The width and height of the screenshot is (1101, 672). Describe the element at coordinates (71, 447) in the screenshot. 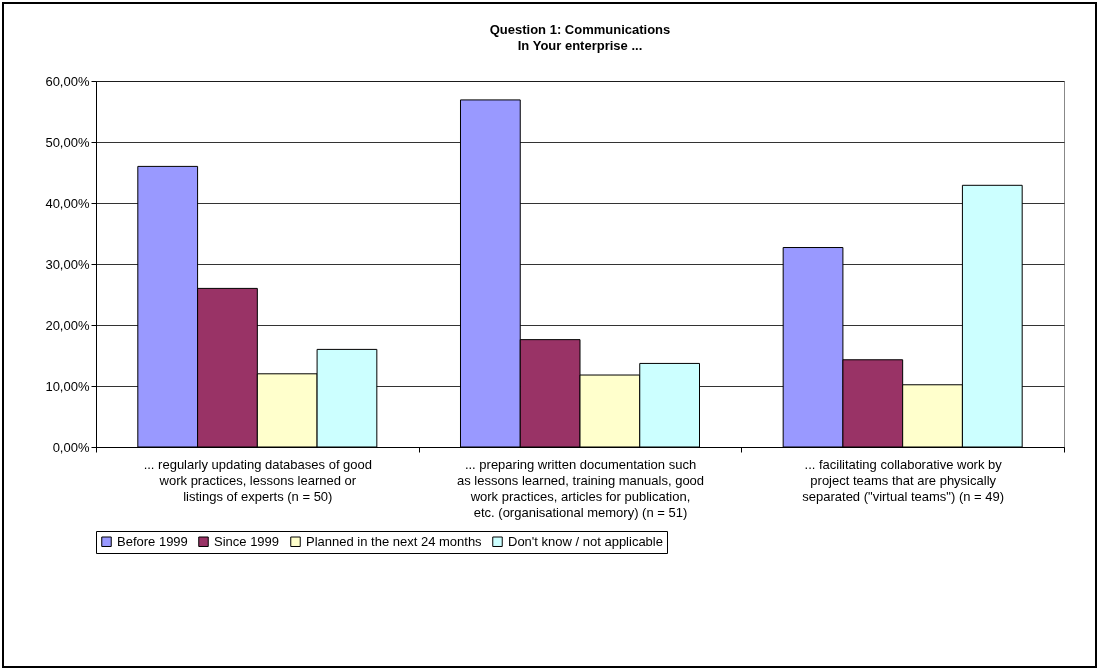

I see `y-tick-label: 0,00%` at that location.